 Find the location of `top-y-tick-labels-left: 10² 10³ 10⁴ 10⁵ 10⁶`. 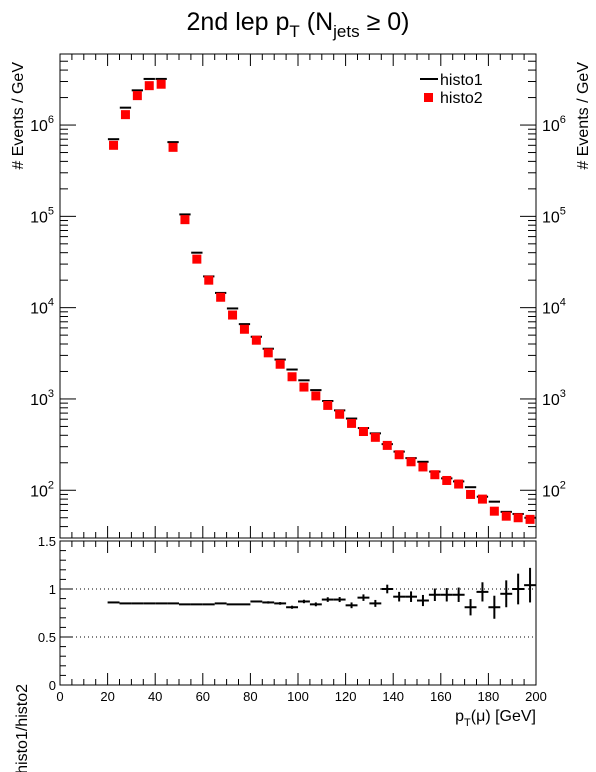

top-y-tick-labels-left: 10² 10³ 10⁴ 10⁵ 10⁶ is located at coordinates (42, 307).